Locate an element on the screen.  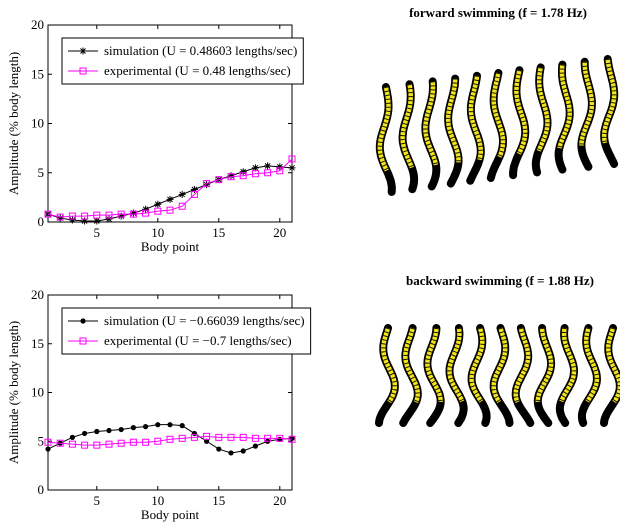
panel-title: backward swimming (f = 1.88 Hz) is located at coordinates (500, 280).